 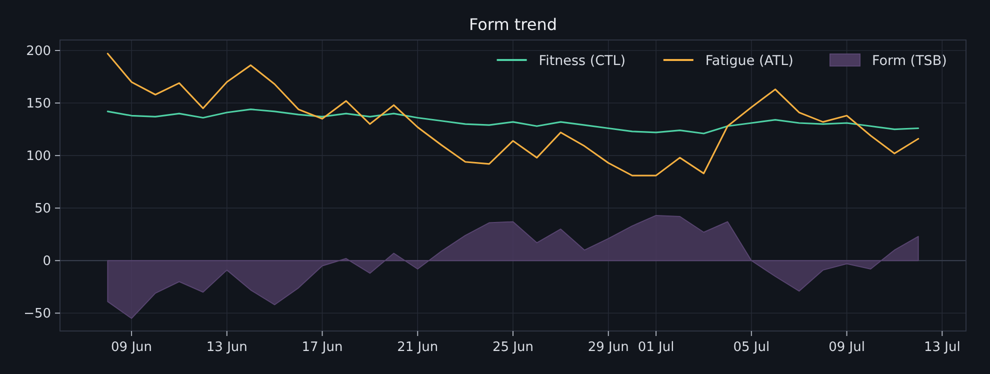 I want to click on y-tick-label: 100, so click(x=38, y=156).